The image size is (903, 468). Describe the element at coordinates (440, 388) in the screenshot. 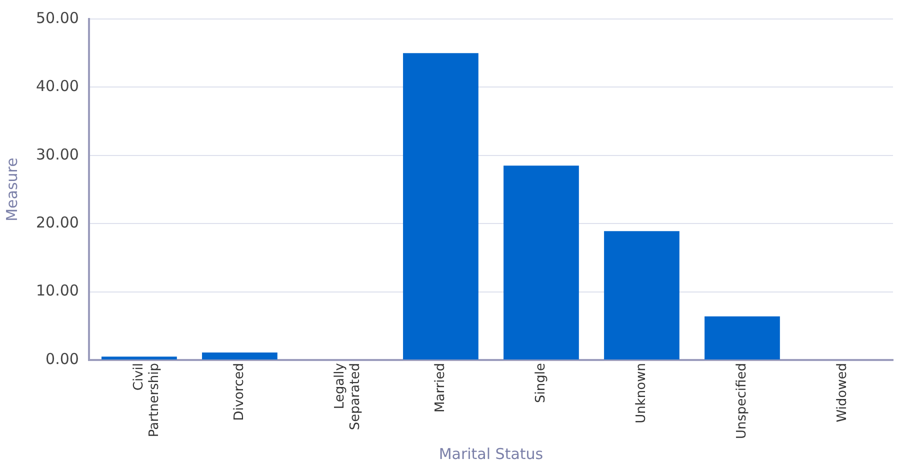

I see `x-tick-label: Married` at that location.